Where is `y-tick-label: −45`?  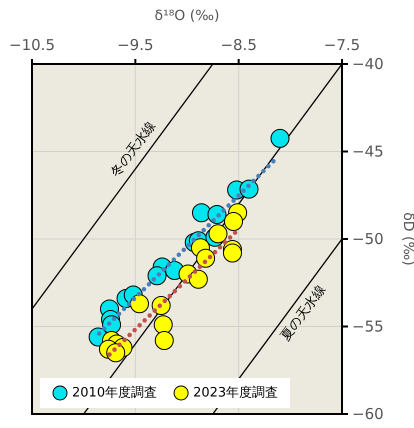
y-tick-label: −45 is located at coordinates (368, 151).